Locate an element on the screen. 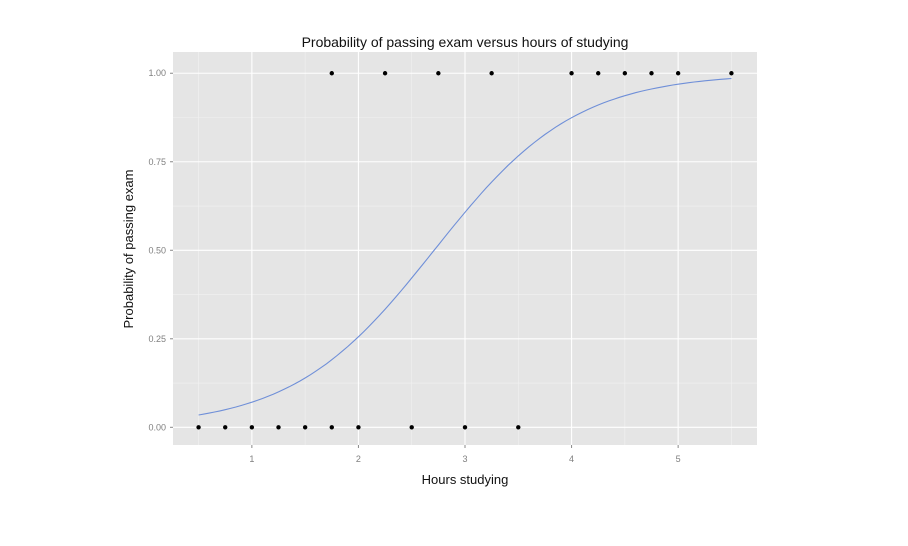  x-tick-label: 1 is located at coordinates (251, 459).